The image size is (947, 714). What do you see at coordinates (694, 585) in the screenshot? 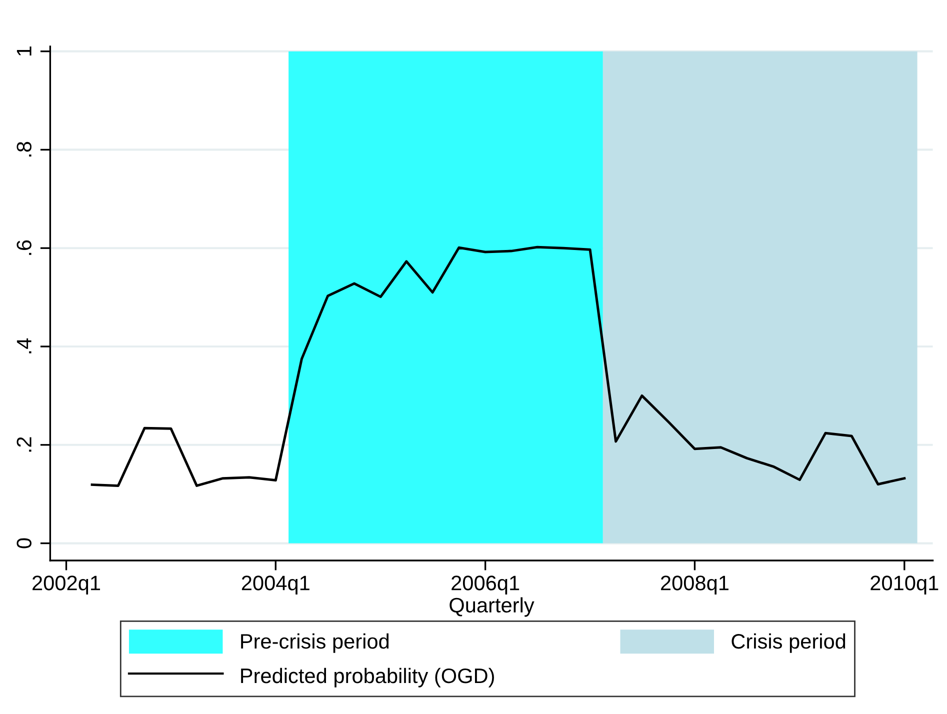
I see `x-tick-label: 2008q1` at bounding box center [694, 585].